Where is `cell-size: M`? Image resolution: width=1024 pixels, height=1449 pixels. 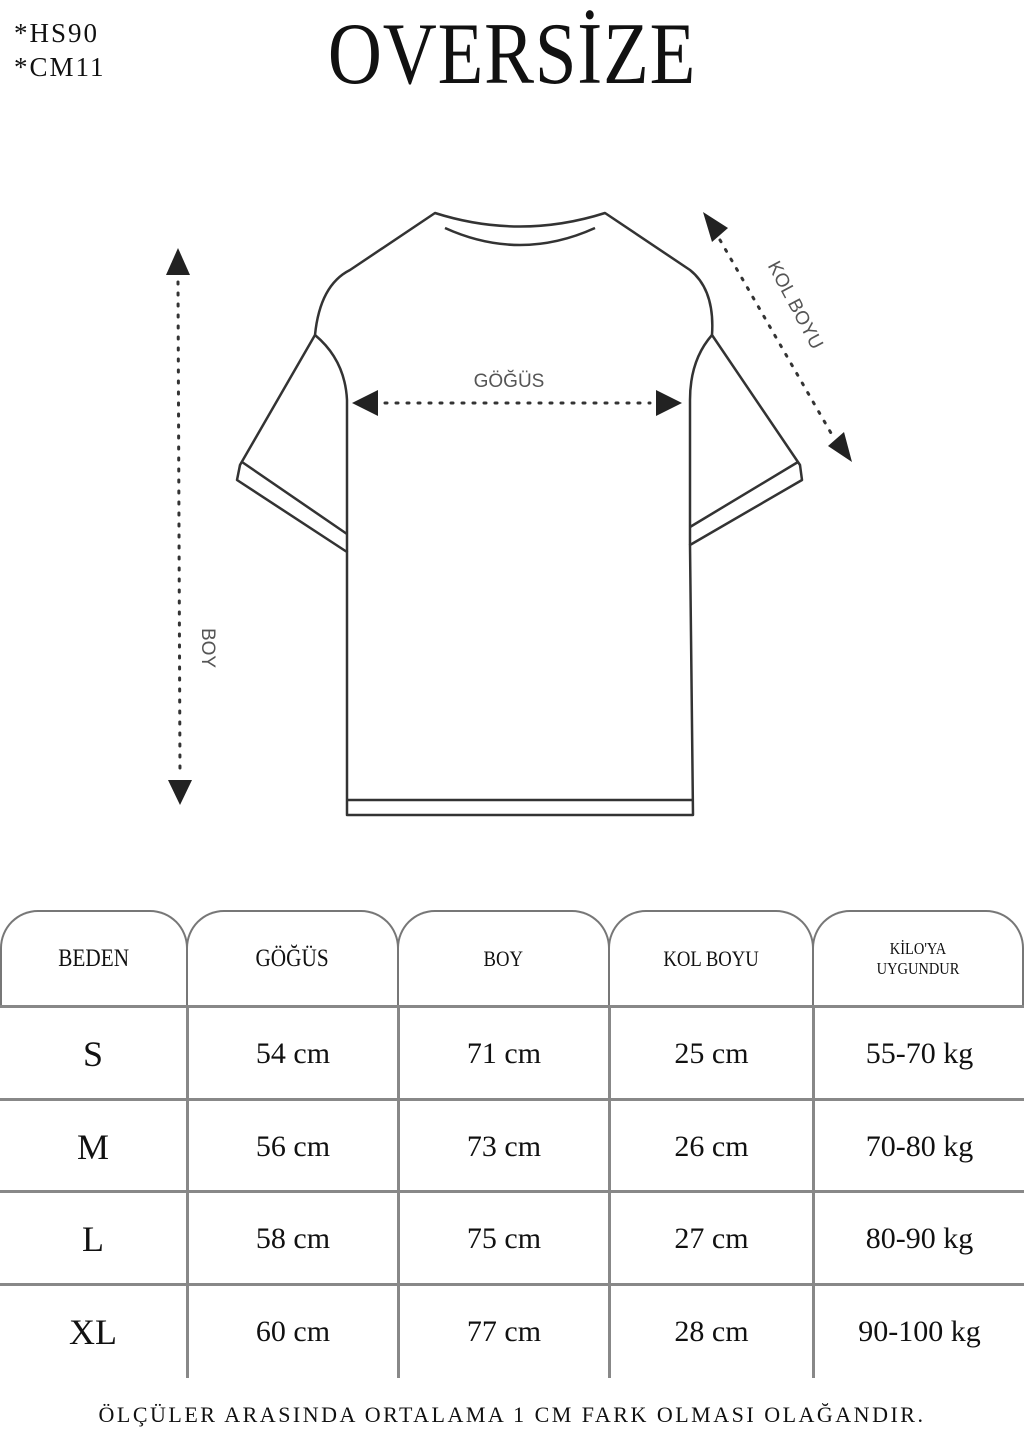 cell-size: M is located at coordinates (92, 1146).